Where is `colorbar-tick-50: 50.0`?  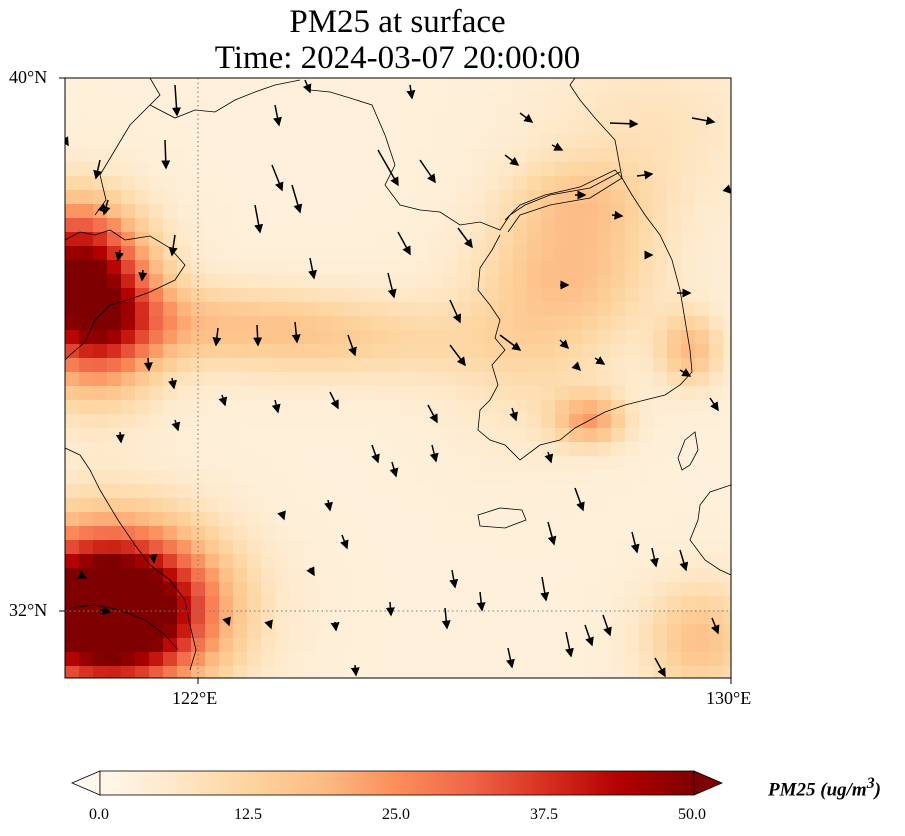
colorbar-tick-50: 50.0 is located at coordinates (692, 814).